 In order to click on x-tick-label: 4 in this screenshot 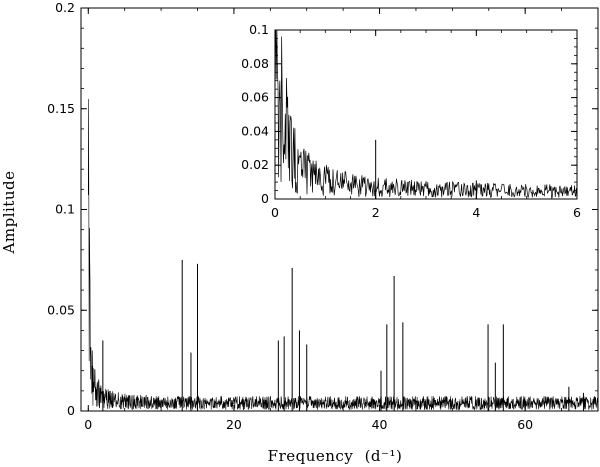, I will do `click(476, 212)`.